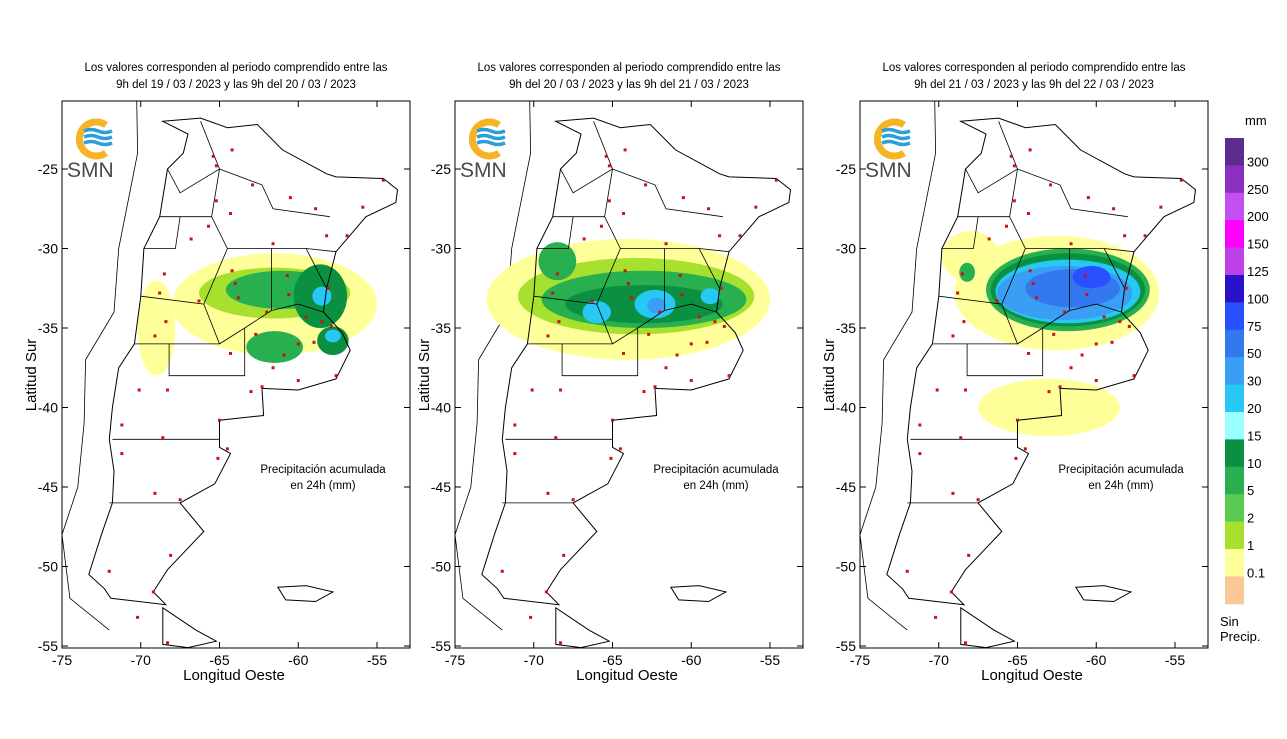 This screenshot has width=1287, height=739. What do you see at coordinates (534, 660) in the screenshot?
I see `x-tick-label: -70` at bounding box center [534, 660].